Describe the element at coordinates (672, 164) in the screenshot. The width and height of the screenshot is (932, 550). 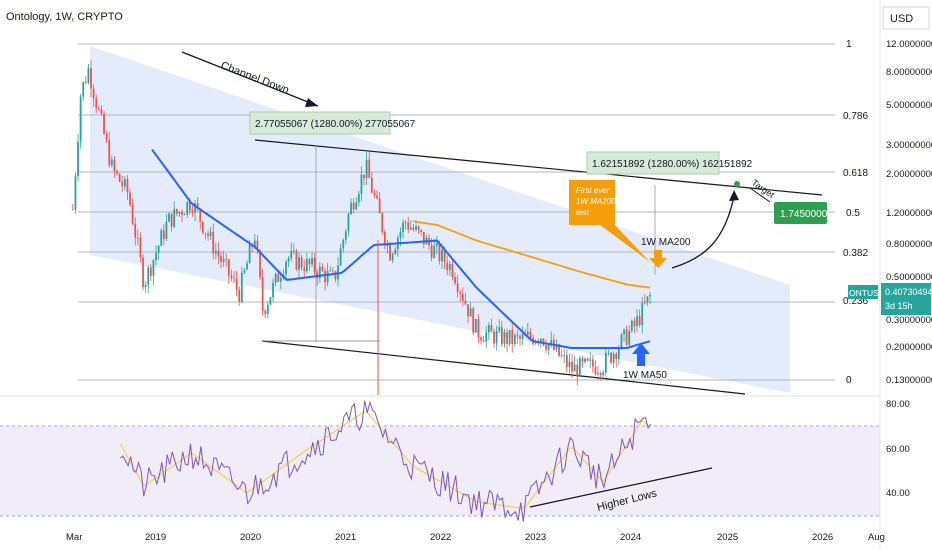
I see `measure-2-label: 1.62151892 (1280.00%) 162151892` at that location.